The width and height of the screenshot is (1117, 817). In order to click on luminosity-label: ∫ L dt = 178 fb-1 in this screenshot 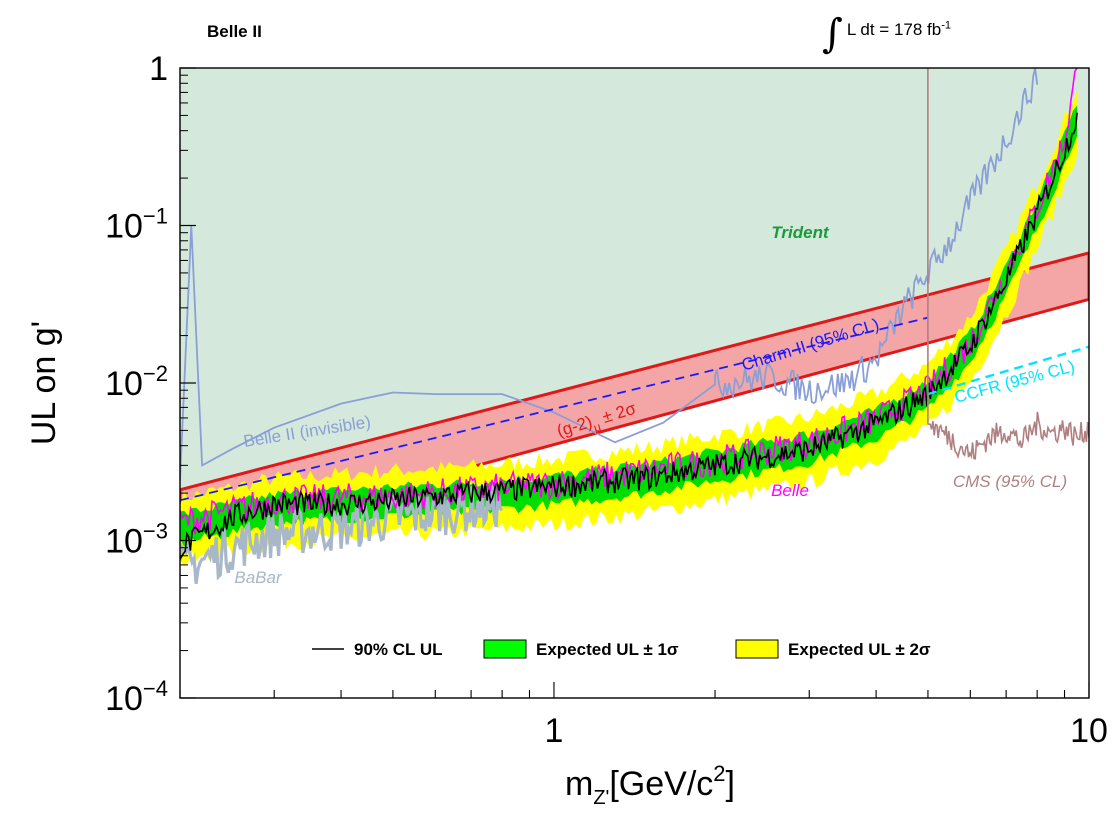, I will do `click(886, 34)`.